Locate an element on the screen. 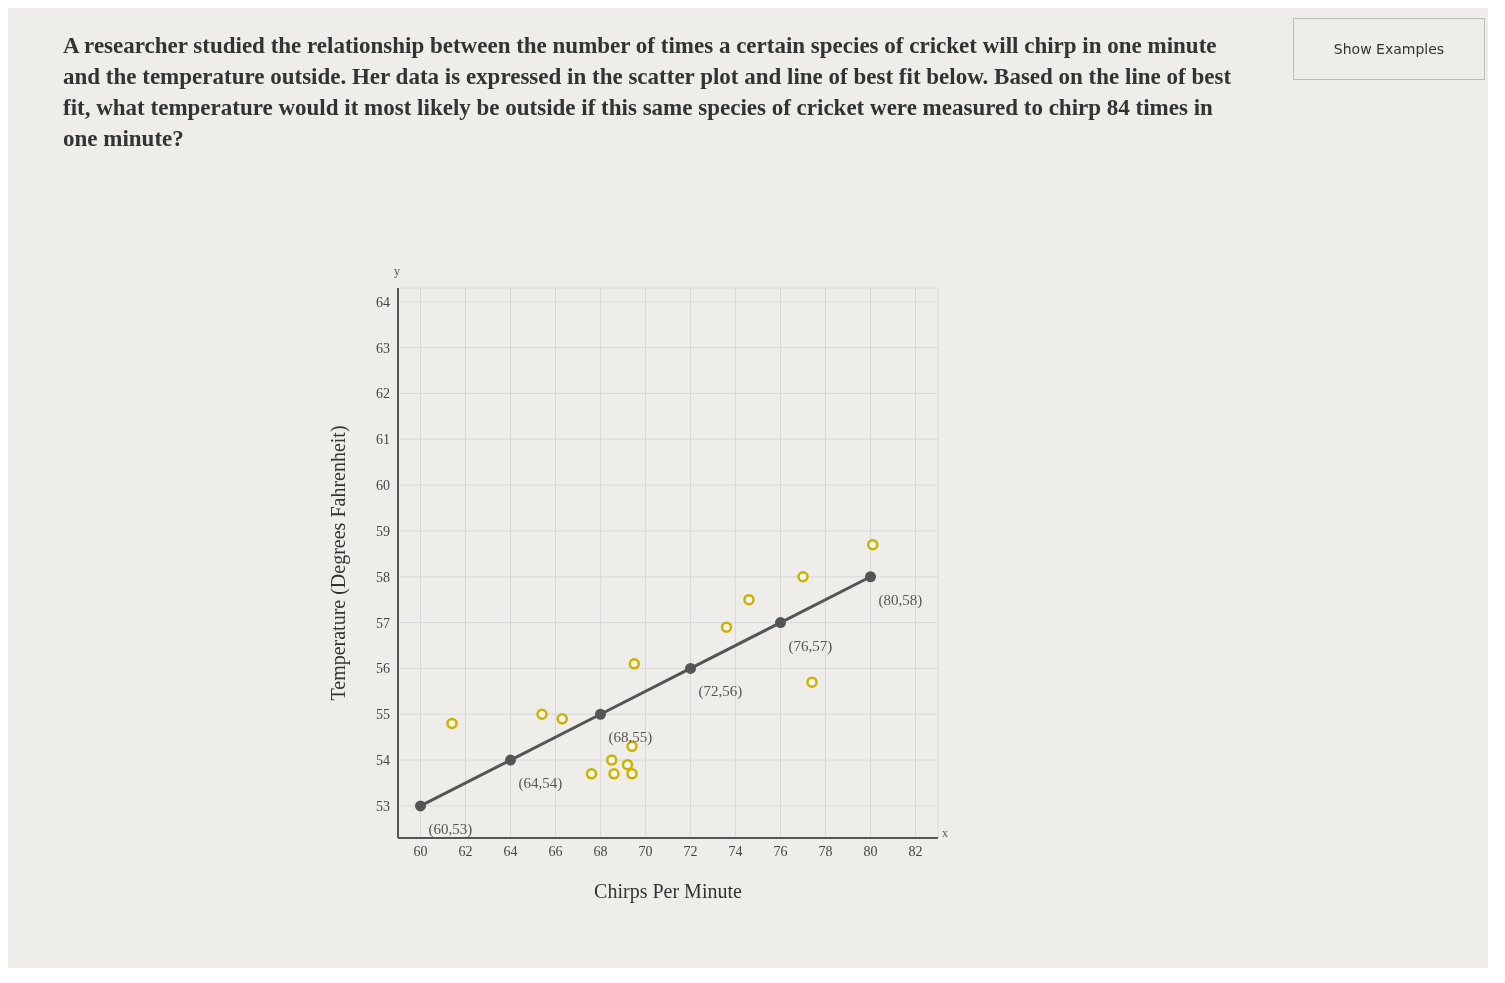  annotation: (64,54) is located at coordinates (540, 784).